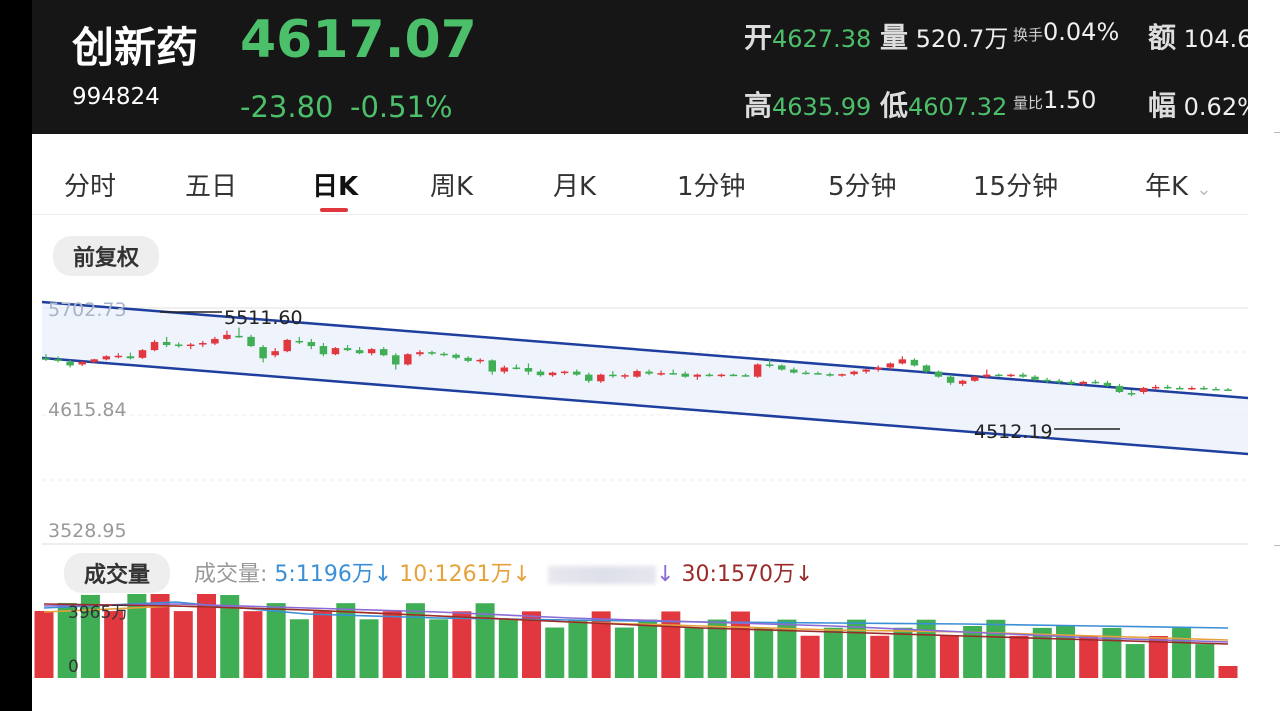 This screenshot has height=711, width=1280. Describe the element at coordinates (738, 574) in the screenshot. I see `volume-ma30: 30:1570万` at that location.